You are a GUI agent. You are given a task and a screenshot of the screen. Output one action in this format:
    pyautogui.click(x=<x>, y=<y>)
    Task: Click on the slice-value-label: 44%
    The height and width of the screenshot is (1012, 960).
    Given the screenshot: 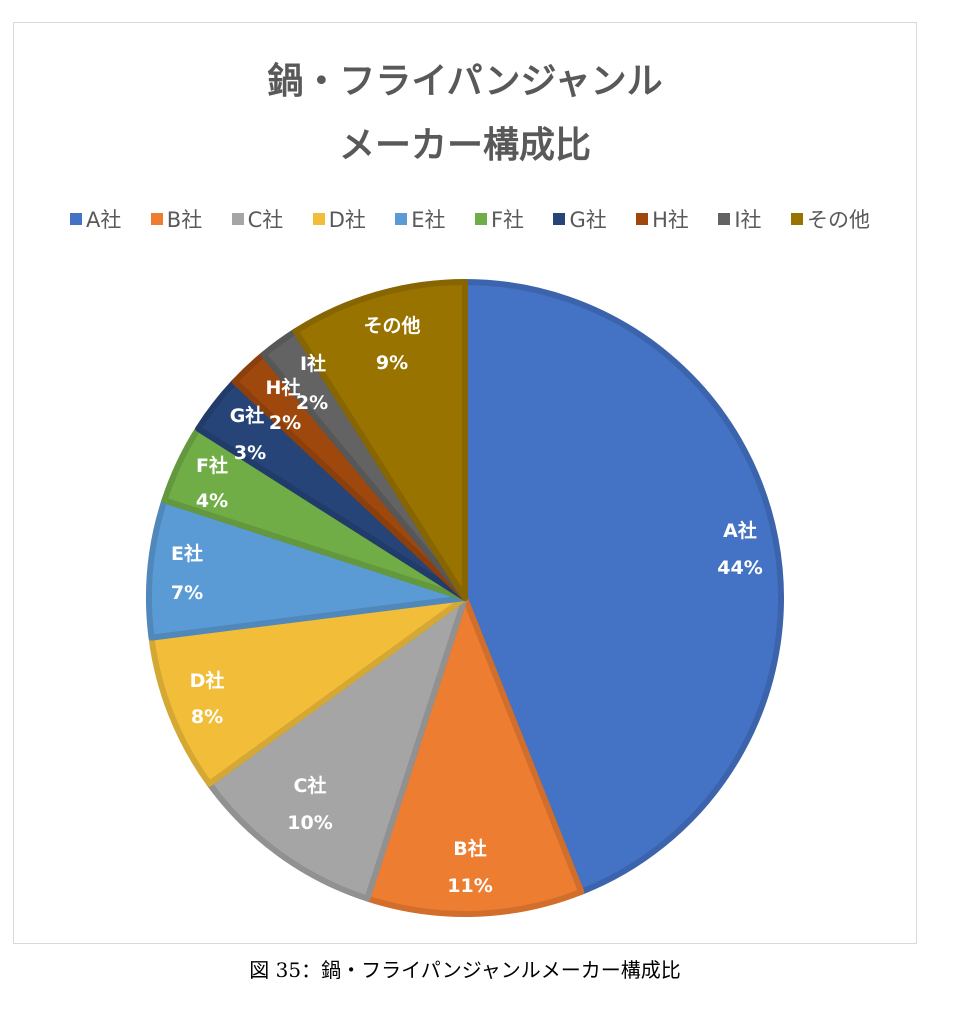 What is the action you would take?
    pyautogui.click(x=739, y=568)
    